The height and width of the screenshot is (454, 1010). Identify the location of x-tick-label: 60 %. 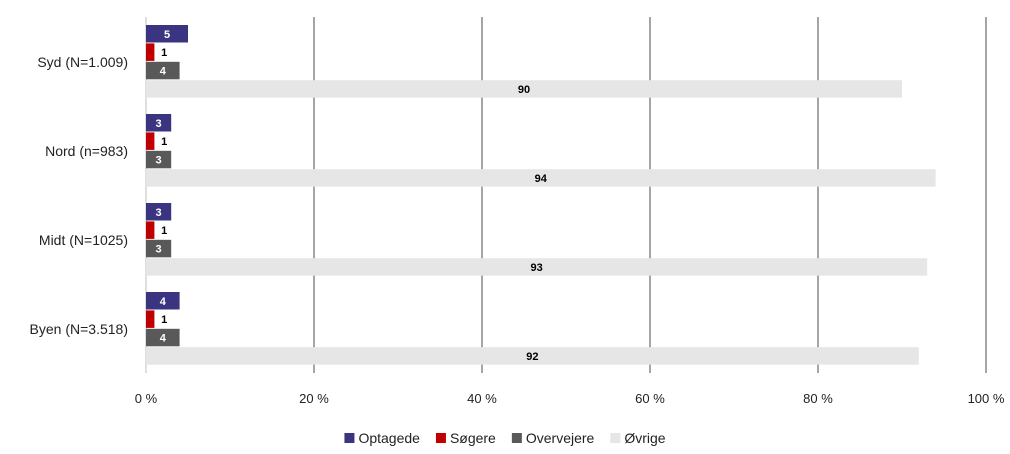
(650, 398).